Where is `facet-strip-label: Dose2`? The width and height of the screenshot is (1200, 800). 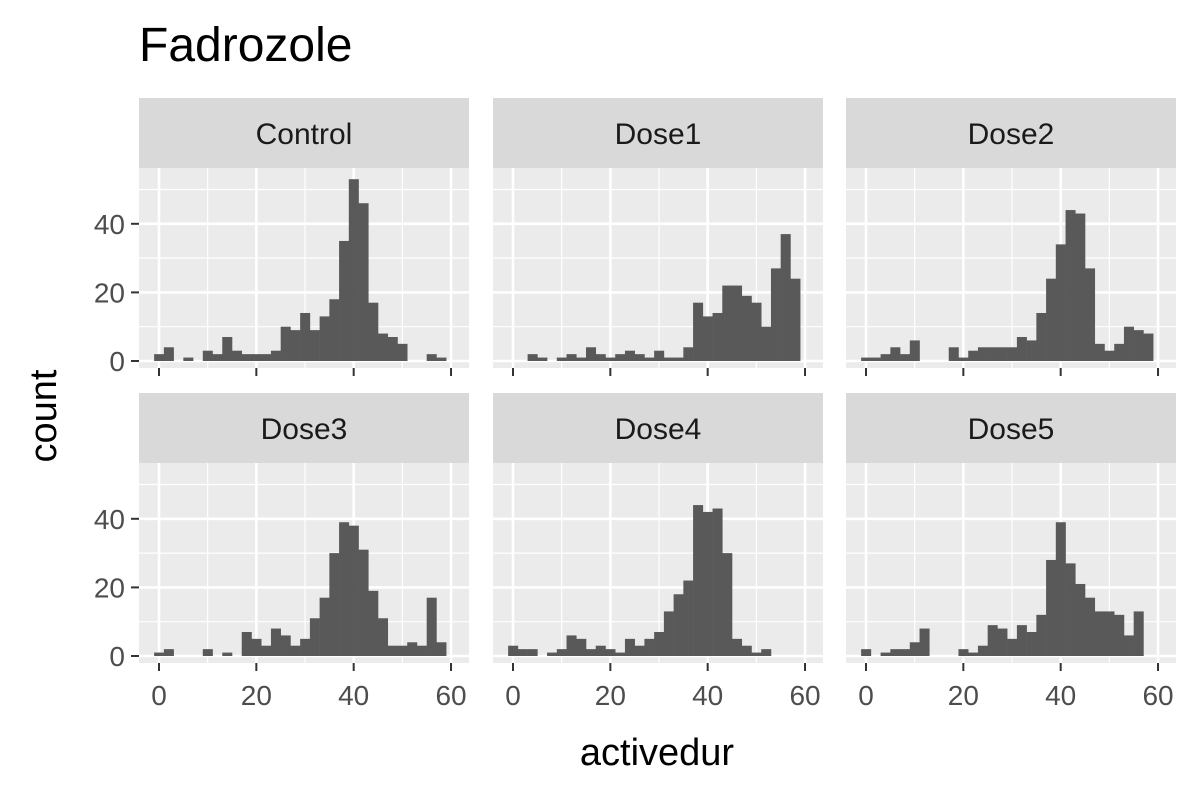 facet-strip-label: Dose2 is located at coordinates (1011, 134).